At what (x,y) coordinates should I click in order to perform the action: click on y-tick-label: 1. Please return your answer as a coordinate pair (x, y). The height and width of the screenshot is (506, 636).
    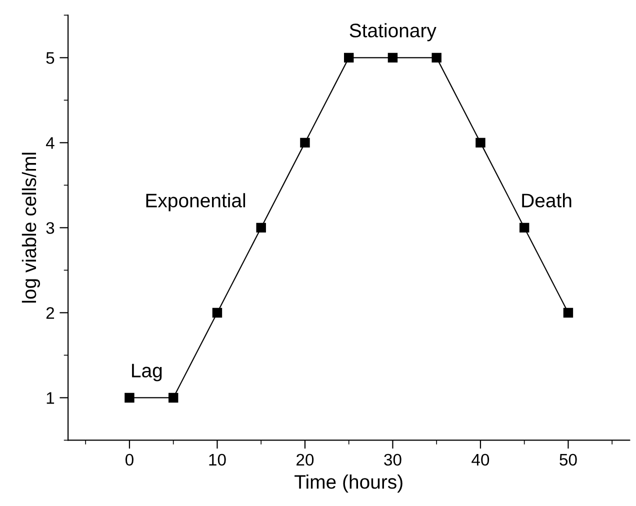
    Looking at the image, I should click on (50, 398).